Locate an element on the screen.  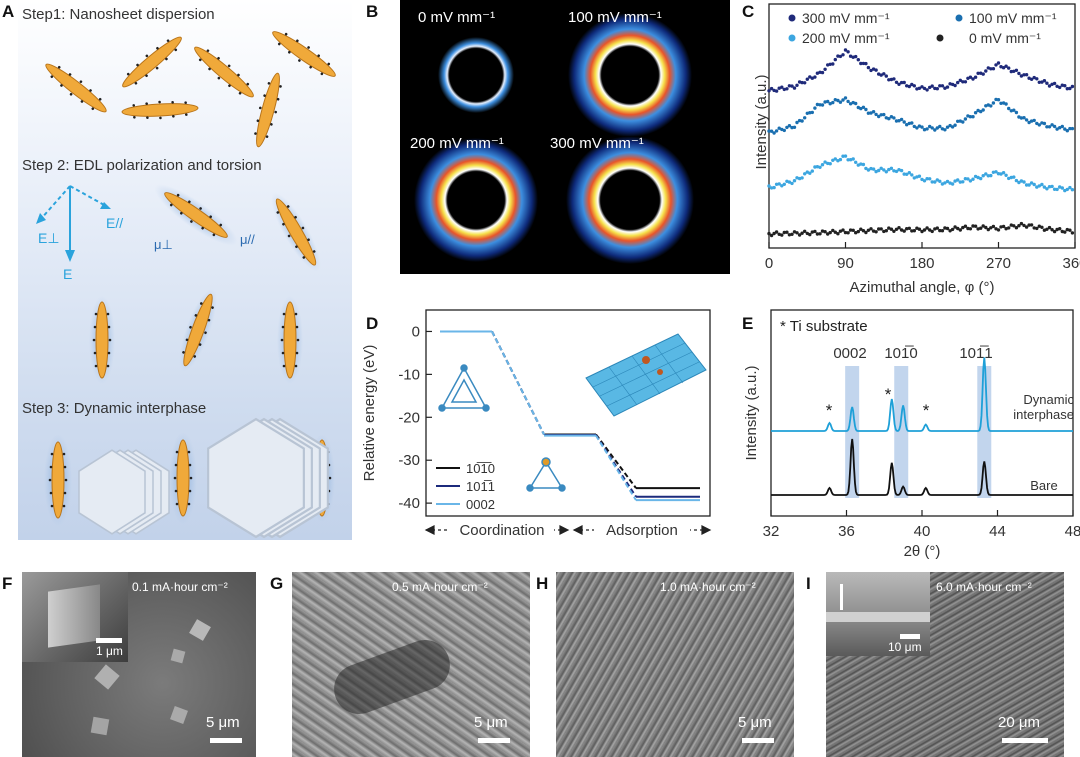
c-tick-group: 0 90 180 270 360 is located at coordinates (922, 257).